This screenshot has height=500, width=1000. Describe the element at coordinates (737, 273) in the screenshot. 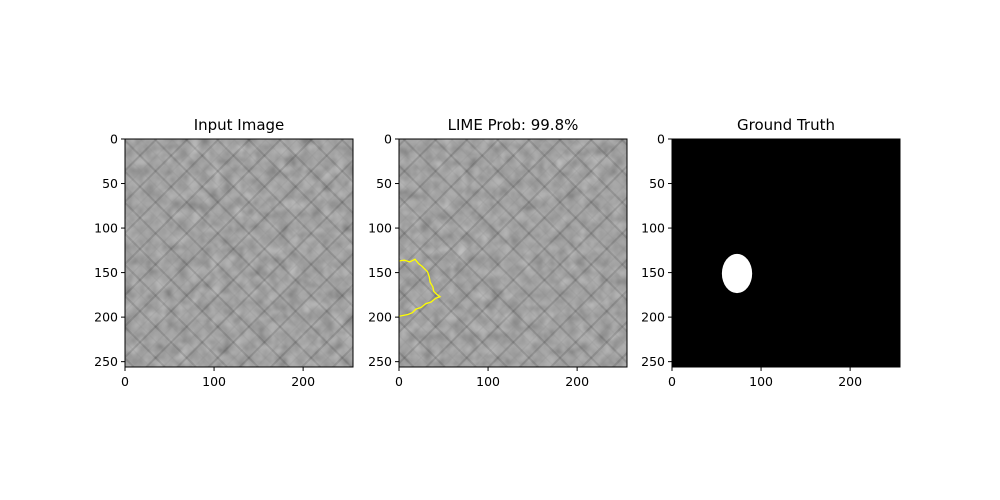

I see `ground-truth-ellipse` at that location.